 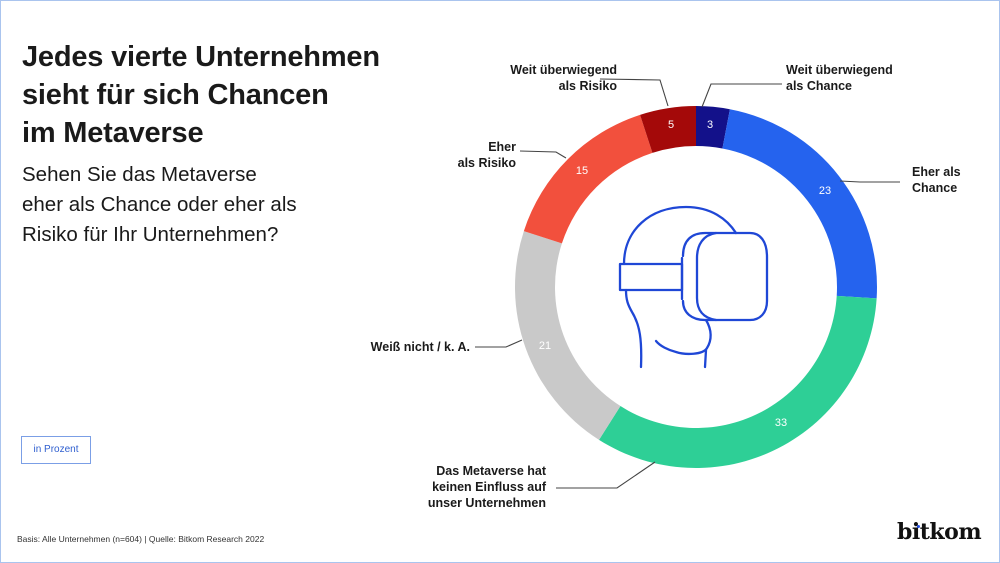 What do you see at coordinates (543, 154) in the screenshot?
I see `leader-eher-risiko` at bounding box center [543, 154].